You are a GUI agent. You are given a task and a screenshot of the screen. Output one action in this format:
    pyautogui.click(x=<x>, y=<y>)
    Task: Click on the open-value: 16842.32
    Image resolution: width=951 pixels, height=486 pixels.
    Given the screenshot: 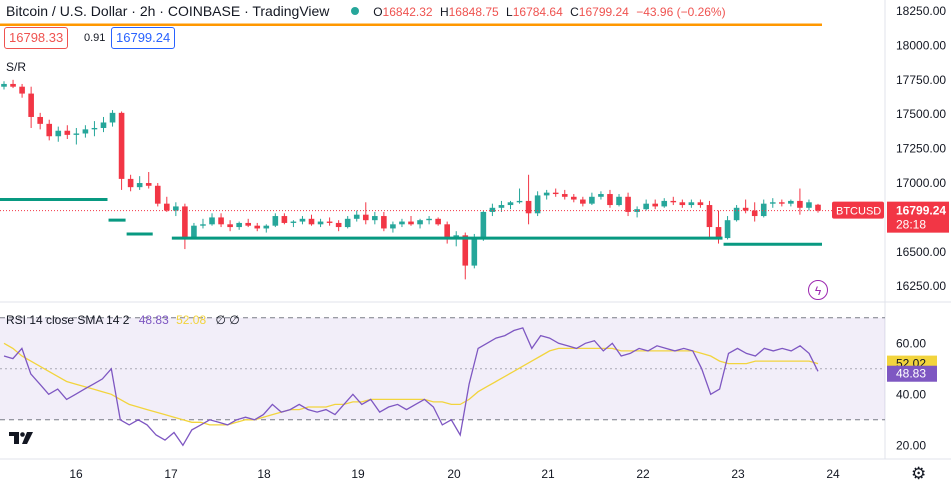 What is the action you would take?
    pyautogui.click(x=407, y=12)
    